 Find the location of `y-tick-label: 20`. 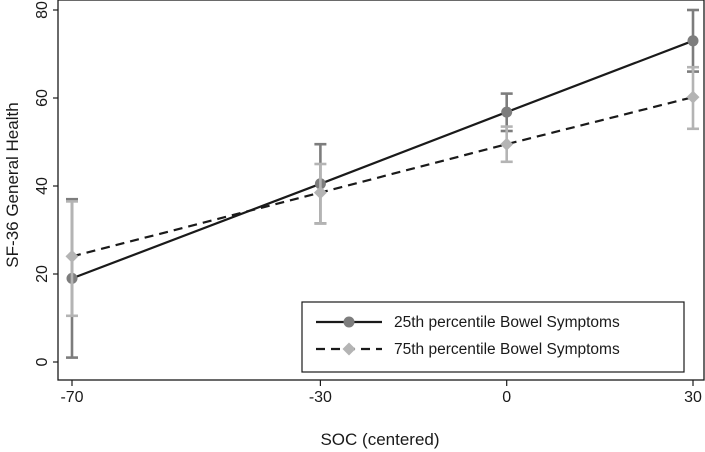

y-tick-label: 20 is located at coordinates (42, 274).